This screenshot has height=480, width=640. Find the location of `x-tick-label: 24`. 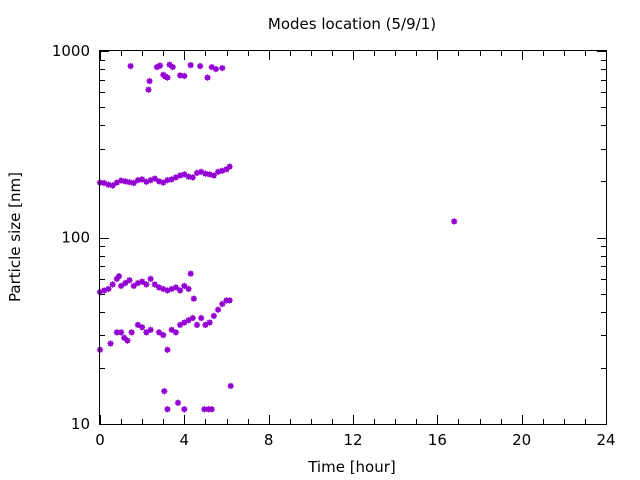

x-tick-label: 24 is located at coordinates (605, 440).